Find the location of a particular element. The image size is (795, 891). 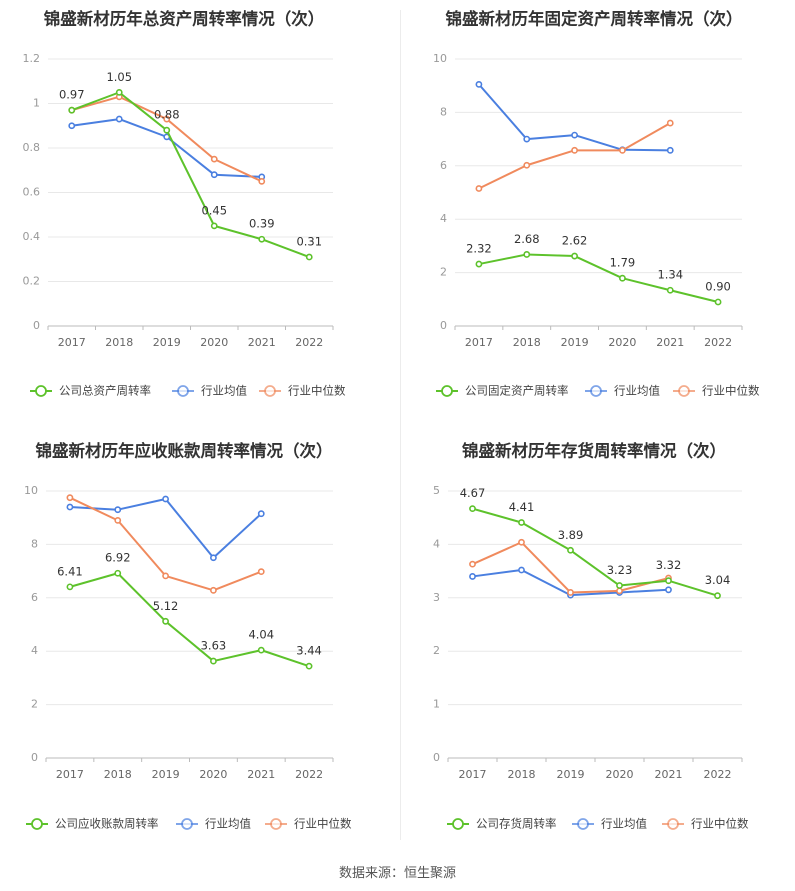

data-label: 4.67 is located at coordinates (473, 493).